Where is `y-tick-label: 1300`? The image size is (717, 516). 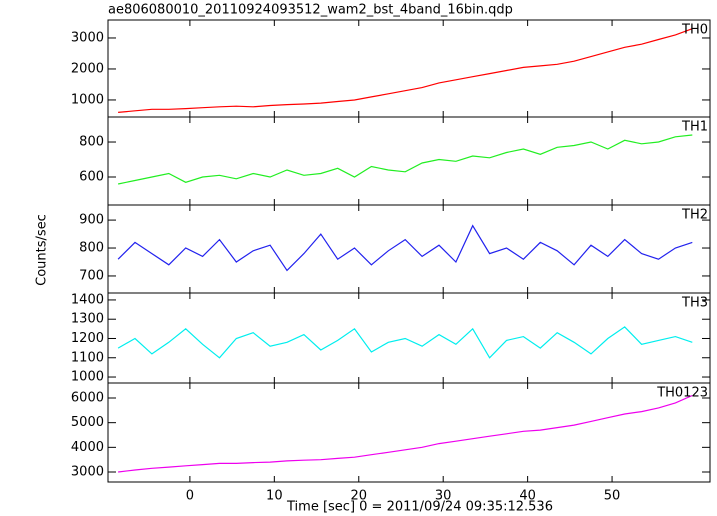 y-tick-label: 1300 is located at coordinates (87, 319).